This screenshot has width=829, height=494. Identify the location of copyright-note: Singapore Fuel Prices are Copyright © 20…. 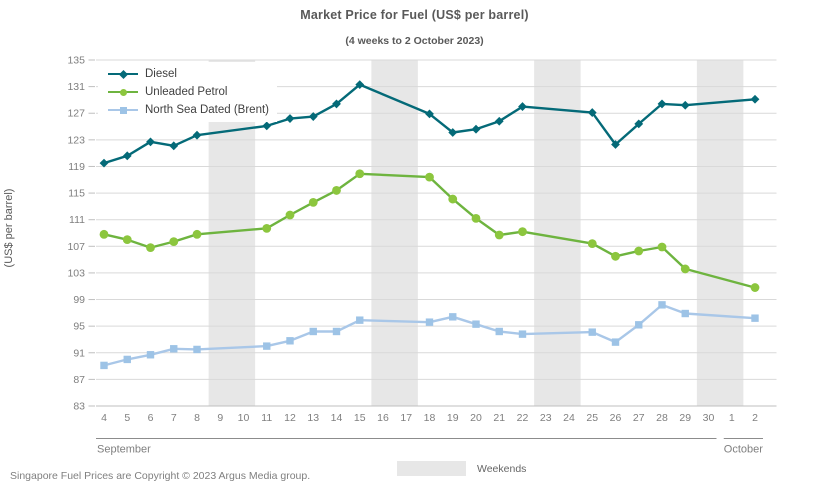
(160, 476).